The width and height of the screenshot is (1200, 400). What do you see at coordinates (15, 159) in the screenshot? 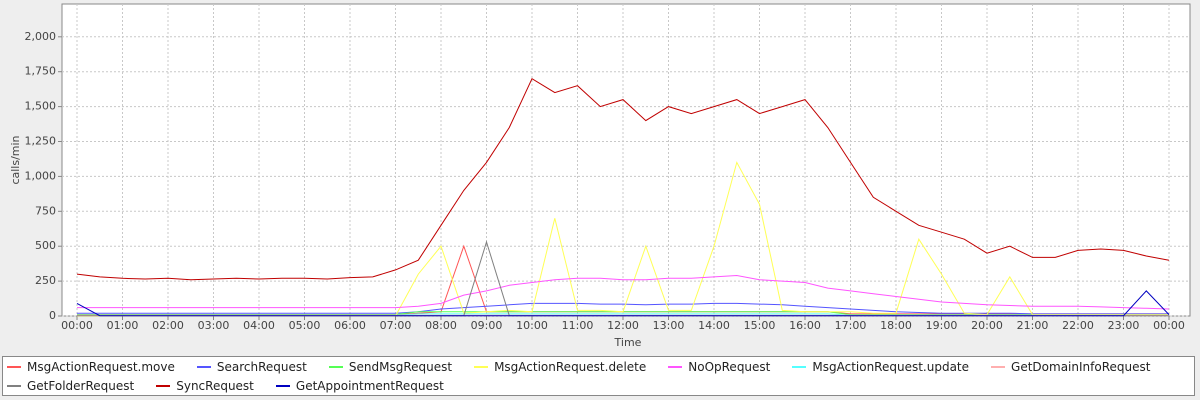
I see `y-axis-label: calls/min` at bounding box center [15, 159].